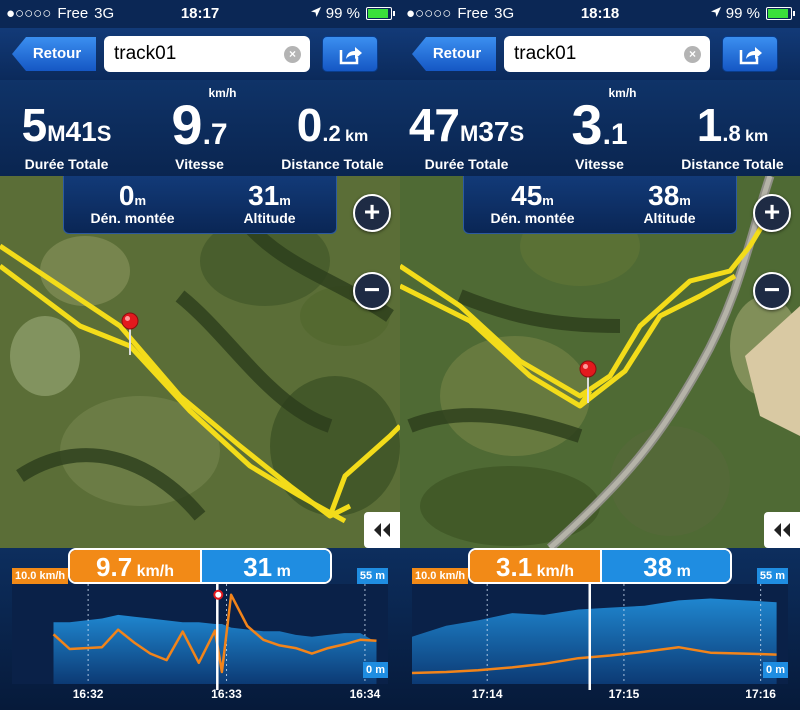 The height and width of the screenshot is (710, 800). Describe the element at coordinates (126, 195) in the screenshot. I see `ascent-value: 0` at that location.